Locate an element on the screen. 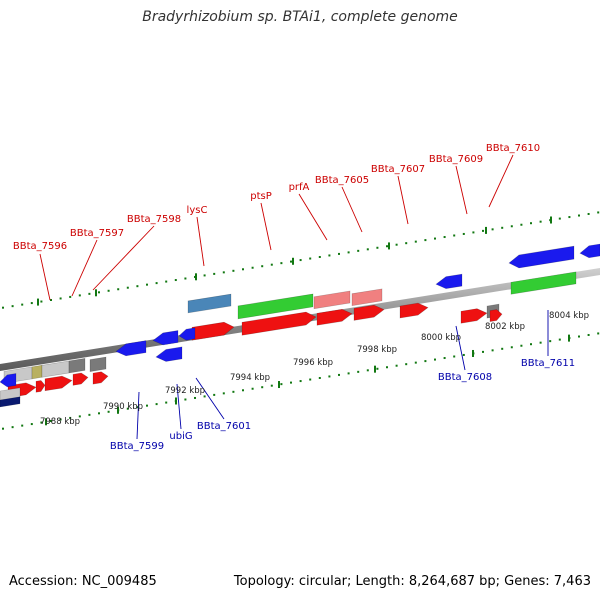 Image resolution: width=600 pixels, height=600 pixels. gene-block-green-right is located at coordinates (543, 283).